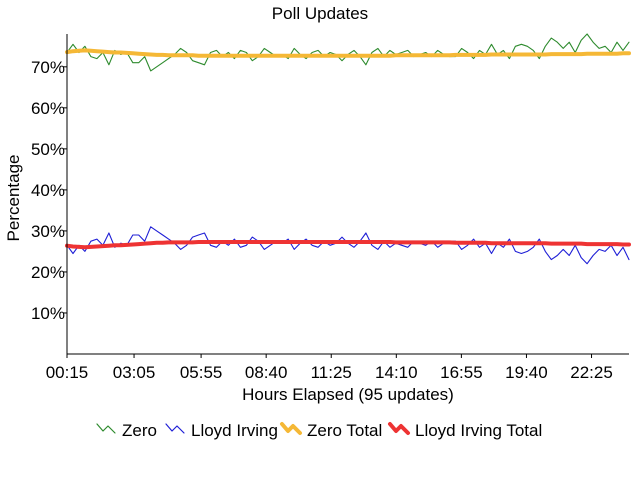 The height and width of the screenshot is (485, 640). Describe the element at coordinates (139, 430) in the screenshot. I see `legend-label: Zero` at that location.